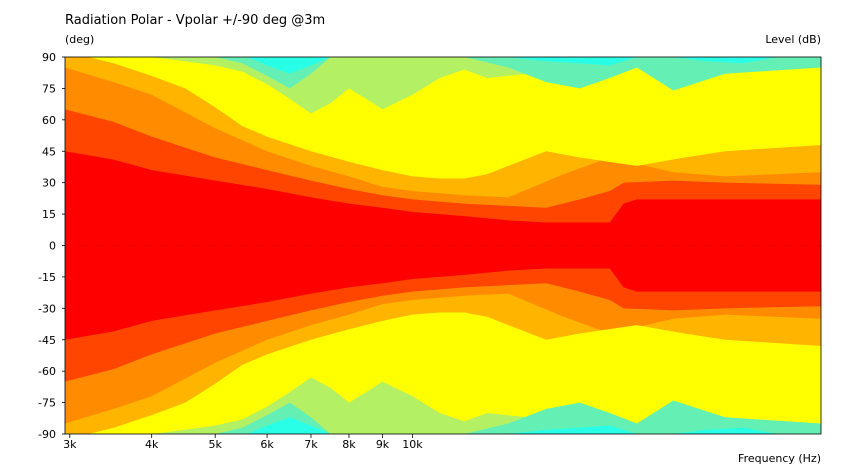  I want to click on y-tick-label: -30, so click(47, 308).